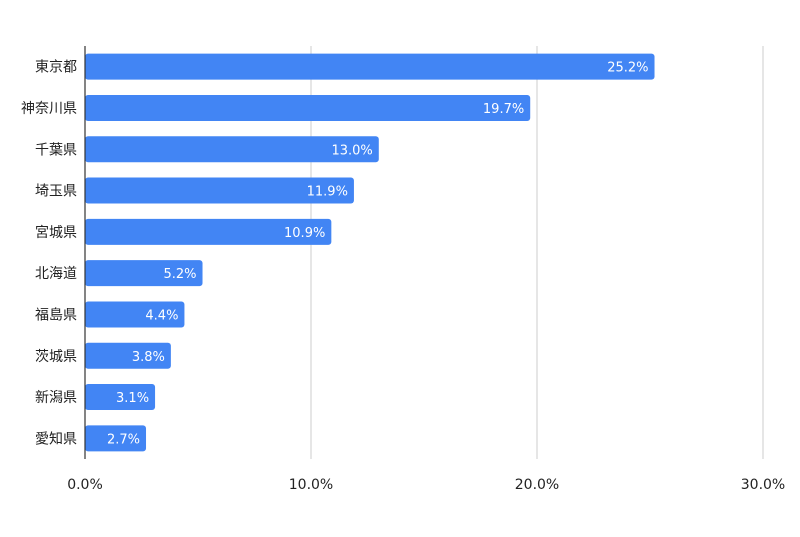 Image resolution: width=800 pixels, height=537 pixels. I want to click on data-label: 3.8%, so click(148, 357).